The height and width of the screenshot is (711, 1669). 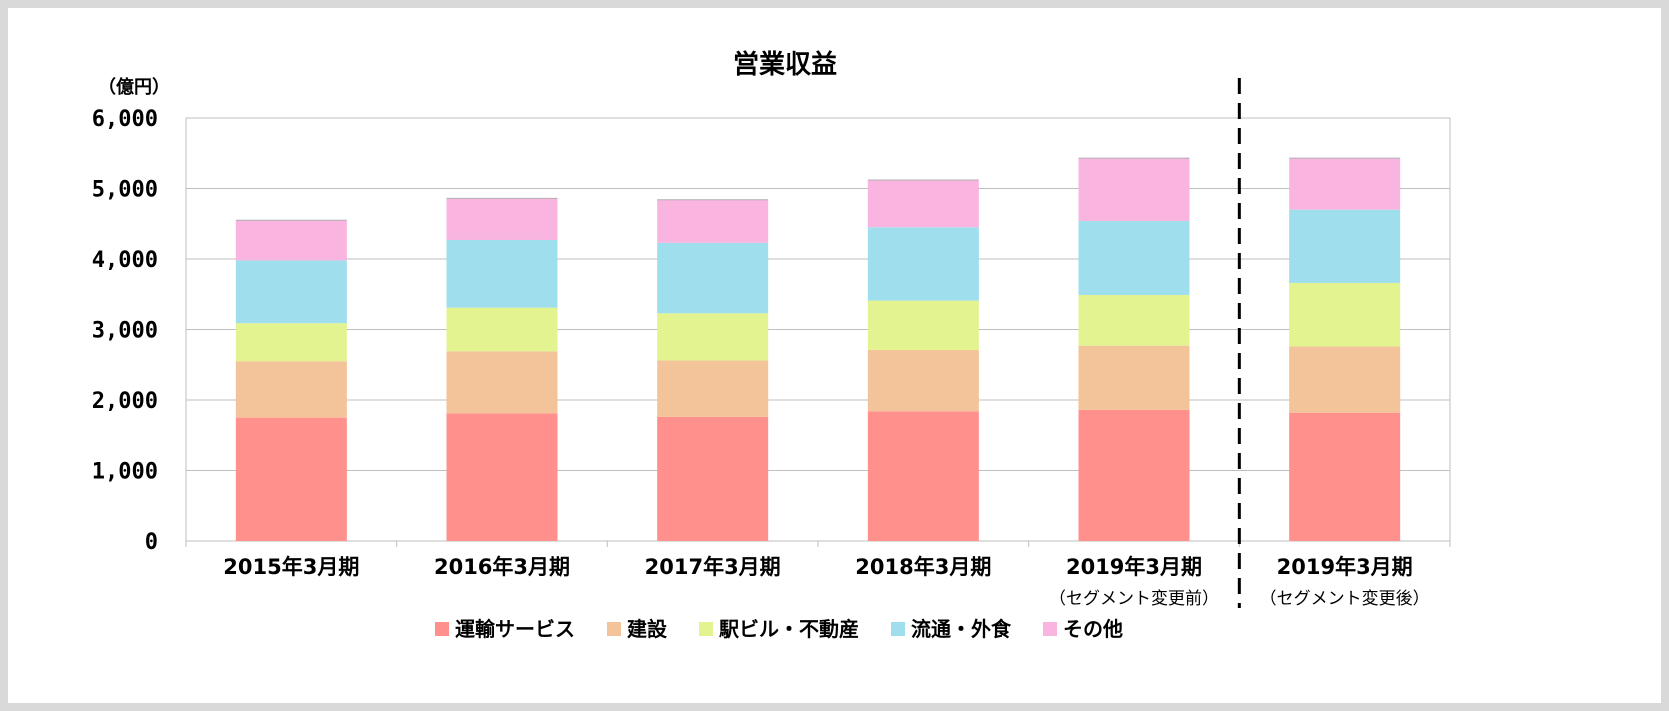 I want to click on y-axis-ticks: 0 1,000 2,000 3,000 4,000 5,000 6,000, so click(x=125, y=331).